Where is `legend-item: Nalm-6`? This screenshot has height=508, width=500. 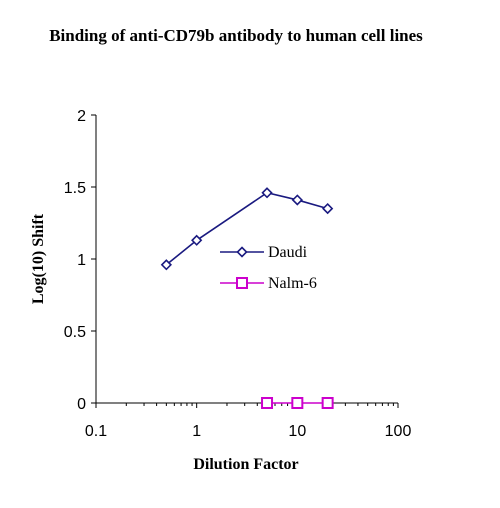 legend-item: Nalm-6 is located at coordinates (268, 283).